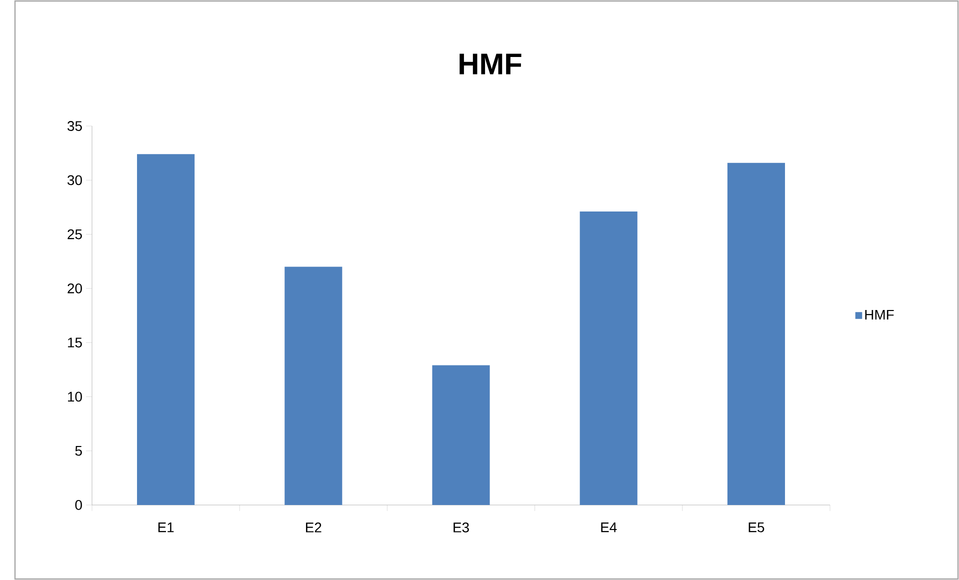  Describe the element at coordinates (74, 180) in the screenshot. I see `y-tick-label: 30` at that location.